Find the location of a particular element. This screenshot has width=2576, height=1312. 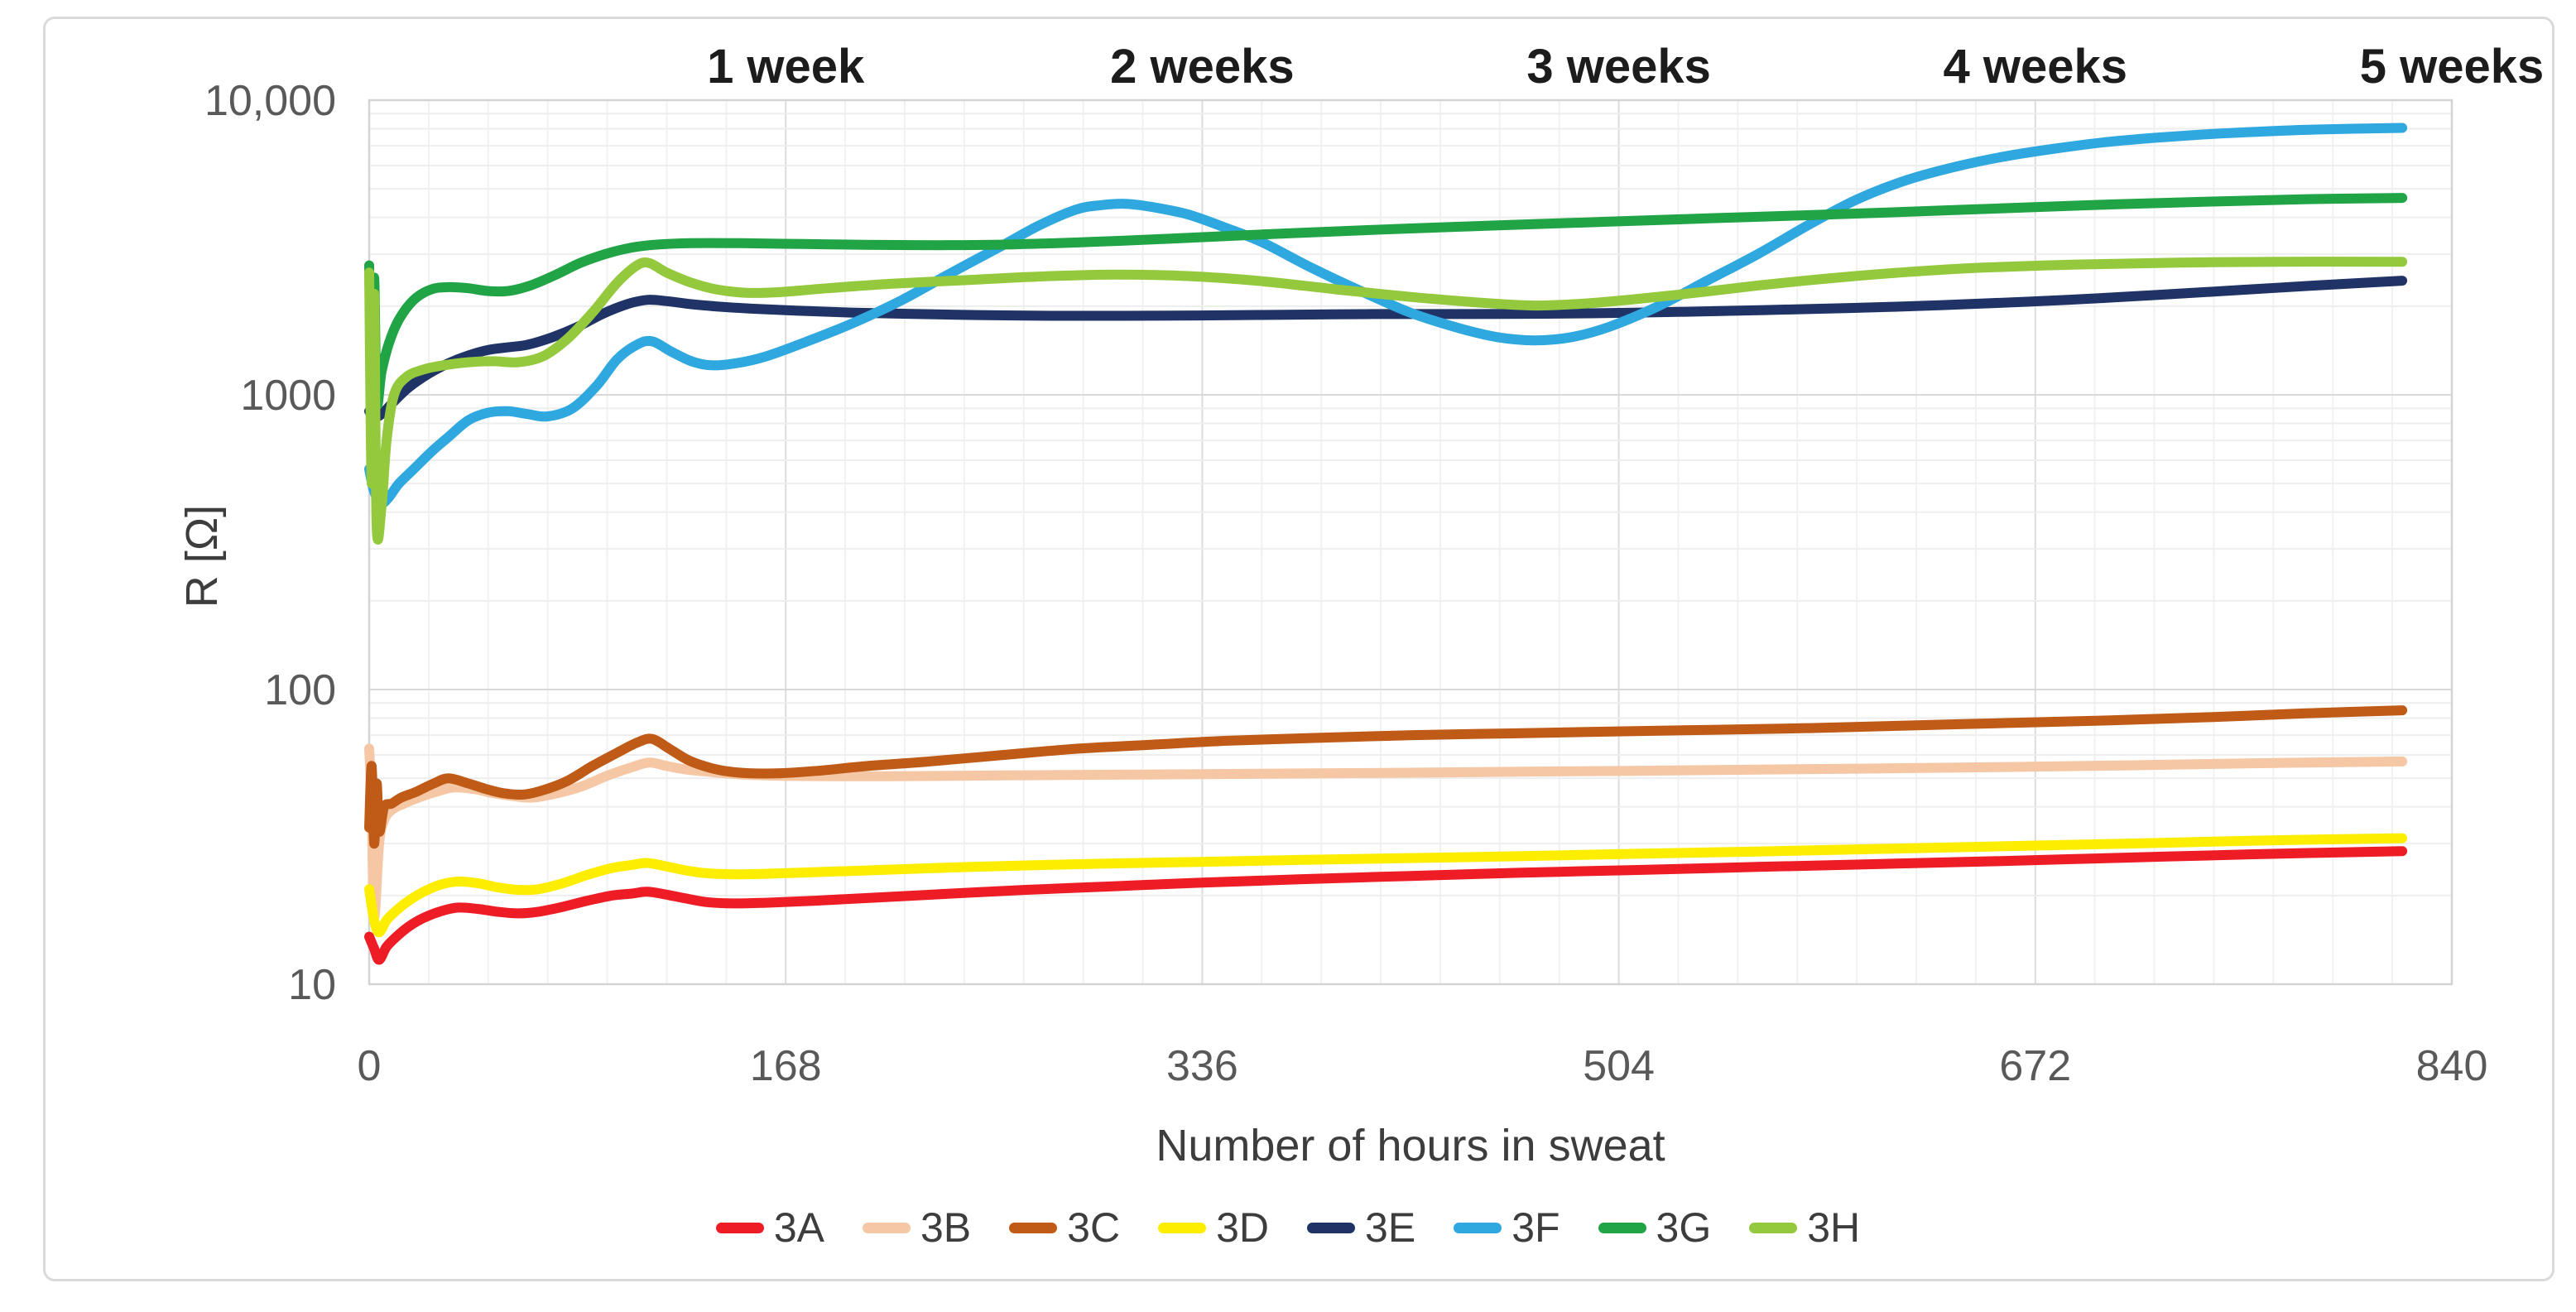

legend-swatch-3F is located at coordinates (1478, 1227).